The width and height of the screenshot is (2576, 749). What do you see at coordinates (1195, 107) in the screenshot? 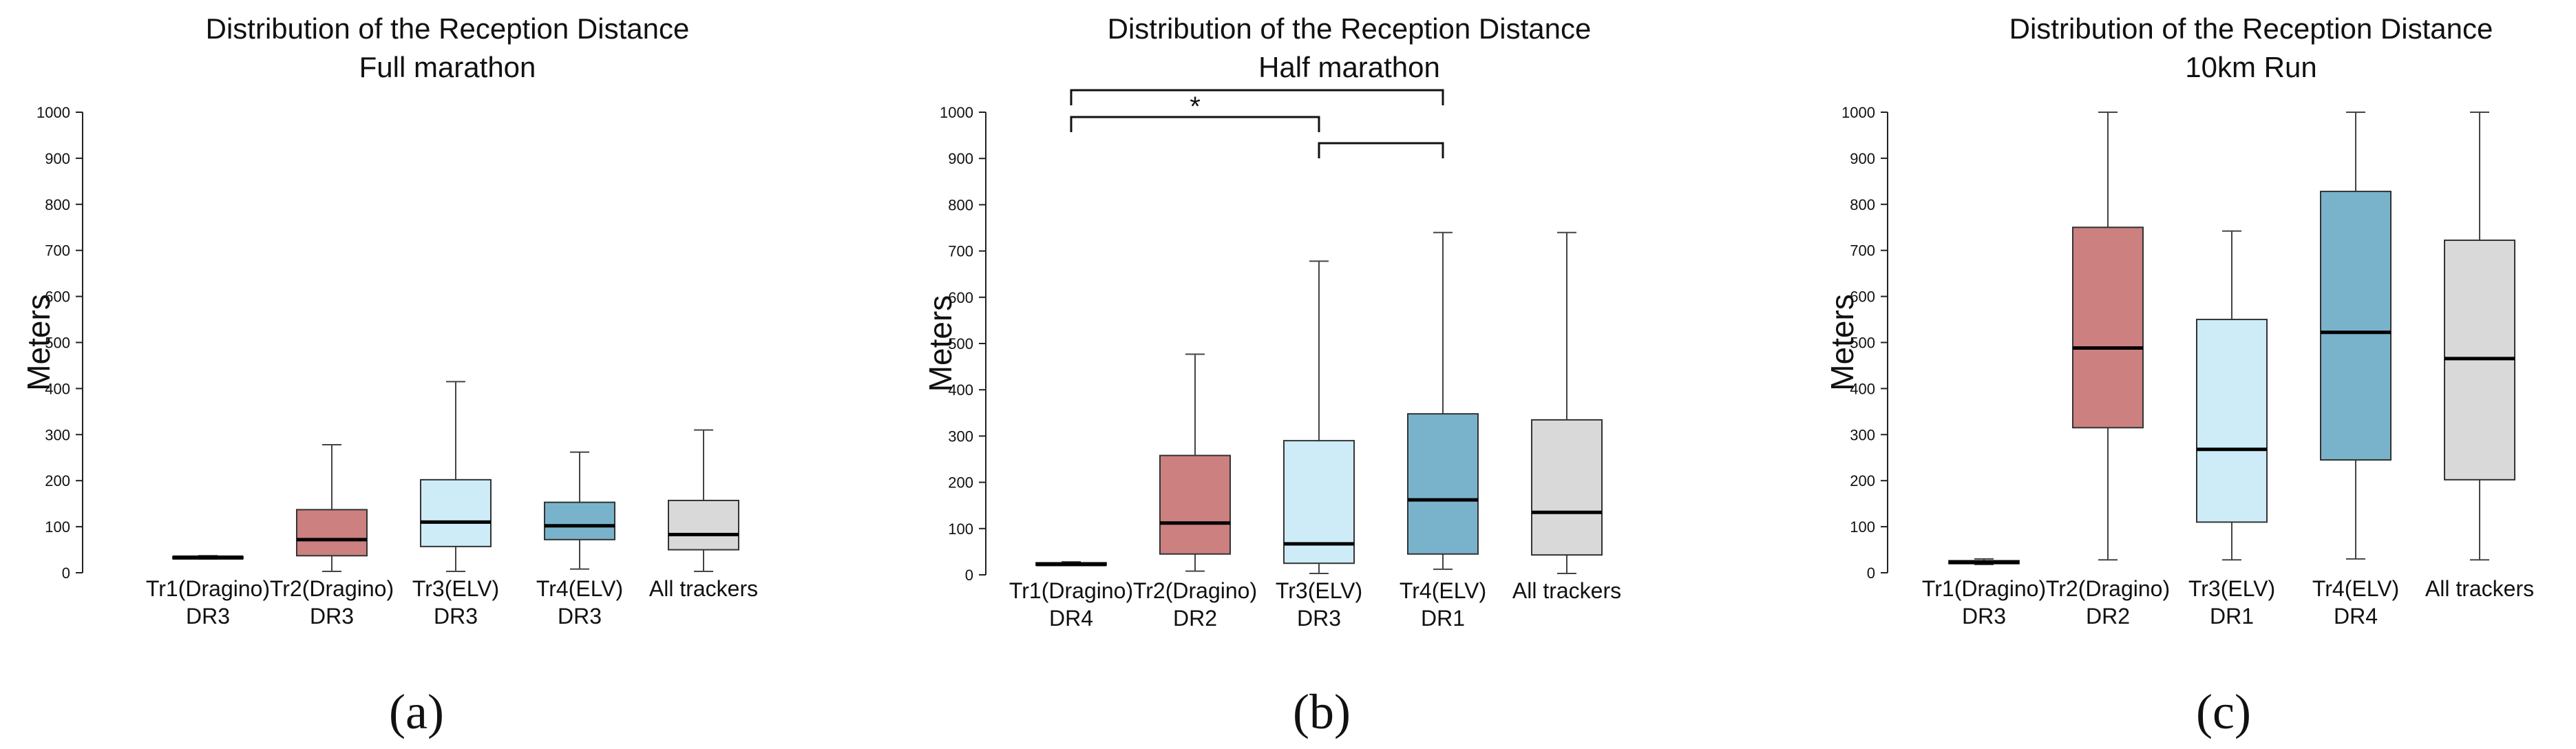
I see `significance-label: *` at bounding box center [1195, 107].